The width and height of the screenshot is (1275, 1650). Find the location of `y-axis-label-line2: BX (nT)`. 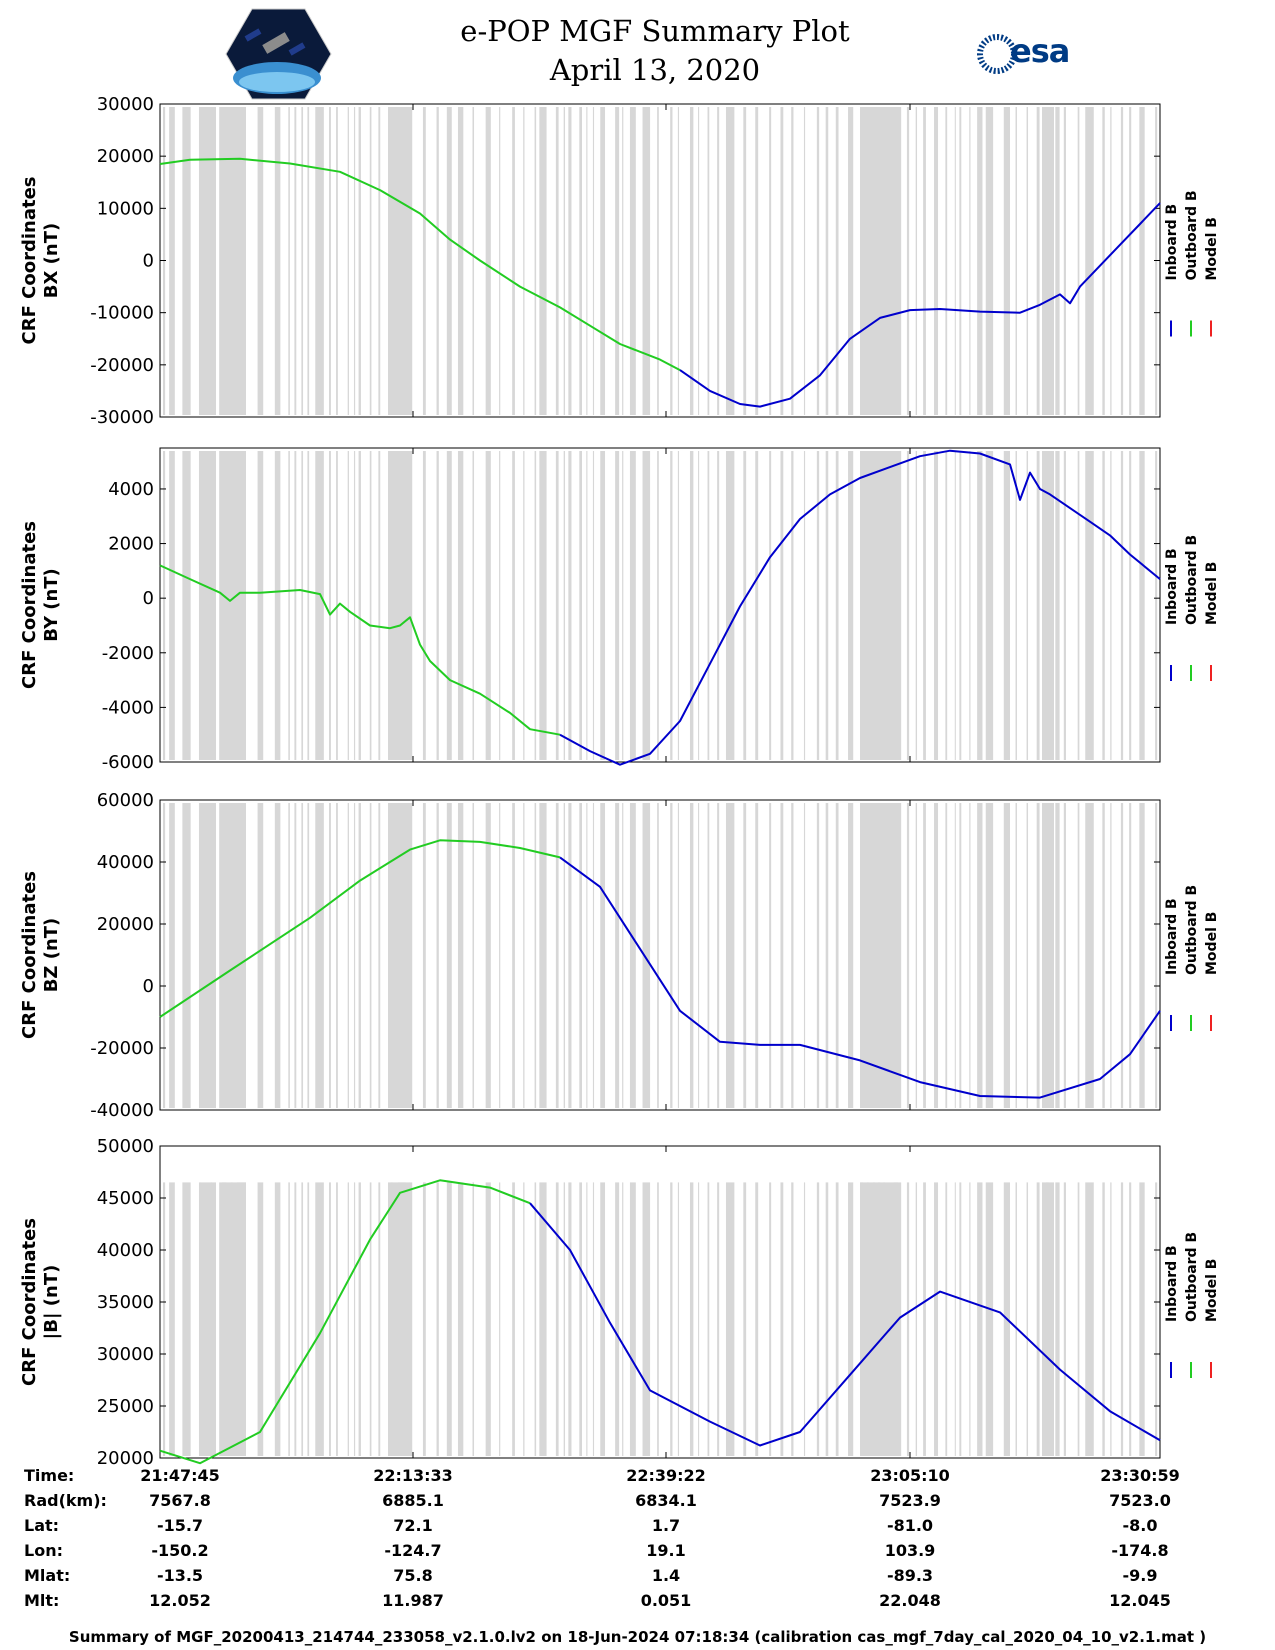

y-axis-label-line2: BX (nT) is located at coordinates (51, 260).